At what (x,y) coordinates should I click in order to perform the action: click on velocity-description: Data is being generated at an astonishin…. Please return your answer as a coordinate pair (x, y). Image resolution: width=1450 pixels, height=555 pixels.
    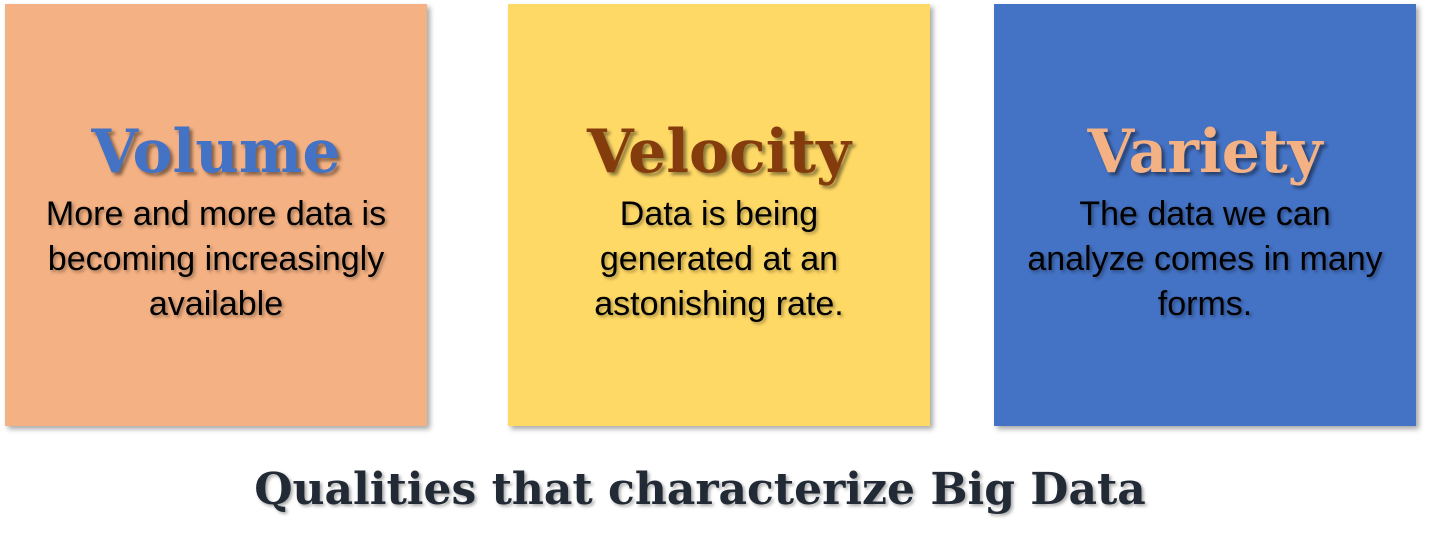
    Looking at the image, I should click on (719, 259).